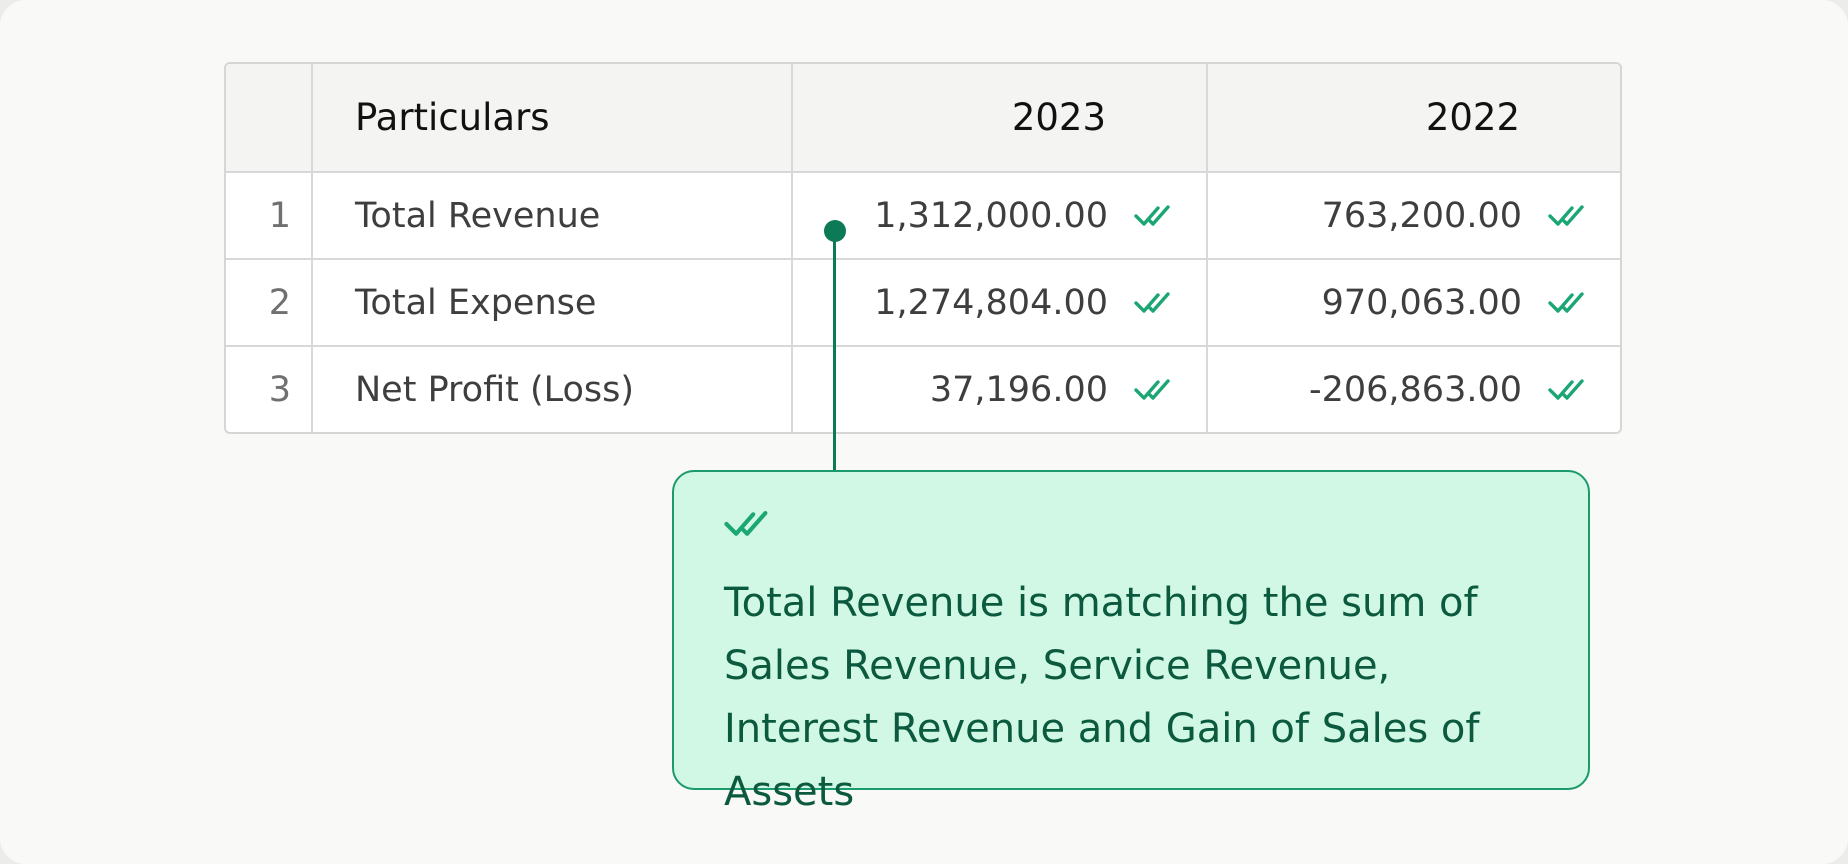 This screenshot has height=864, width=1848. I want to click on connector-line, so click(834, 352).